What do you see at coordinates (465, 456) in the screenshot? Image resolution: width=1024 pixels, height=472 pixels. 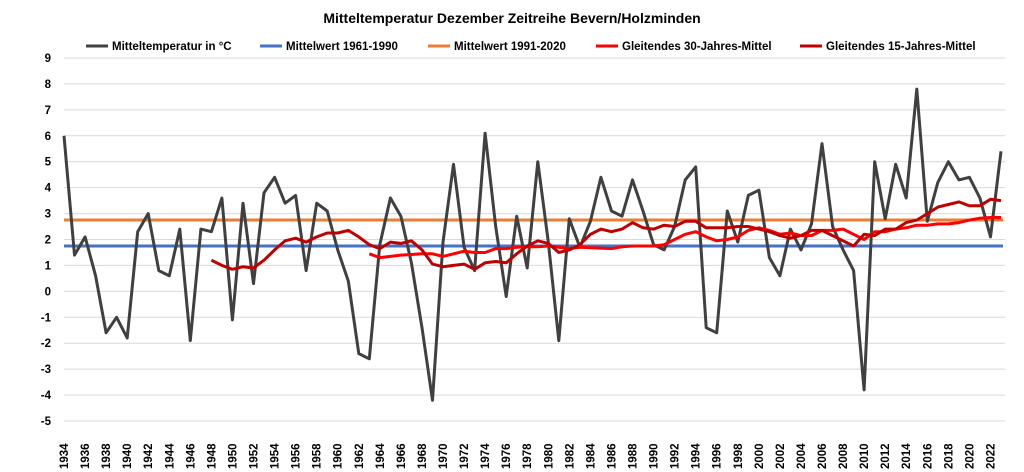 I see `x-tick-label: 1972` at bounding box center [465, 456].